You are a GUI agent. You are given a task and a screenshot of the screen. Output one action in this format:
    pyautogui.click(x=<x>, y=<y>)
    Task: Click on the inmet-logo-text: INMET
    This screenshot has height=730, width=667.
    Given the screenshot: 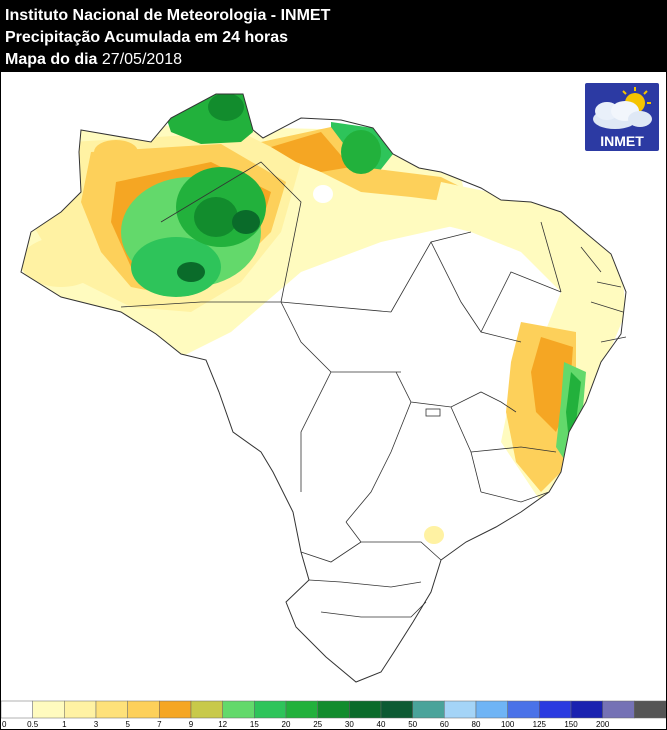 What is the action you would take?
    pyautogui.click(x=622, y=141)
    